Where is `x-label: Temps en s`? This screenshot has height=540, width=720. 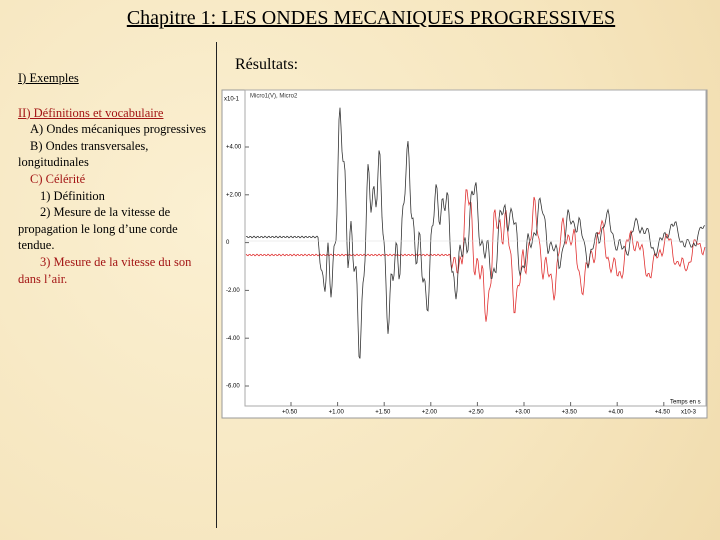
x-label: Temps en s is located at coordinates (685, 403).